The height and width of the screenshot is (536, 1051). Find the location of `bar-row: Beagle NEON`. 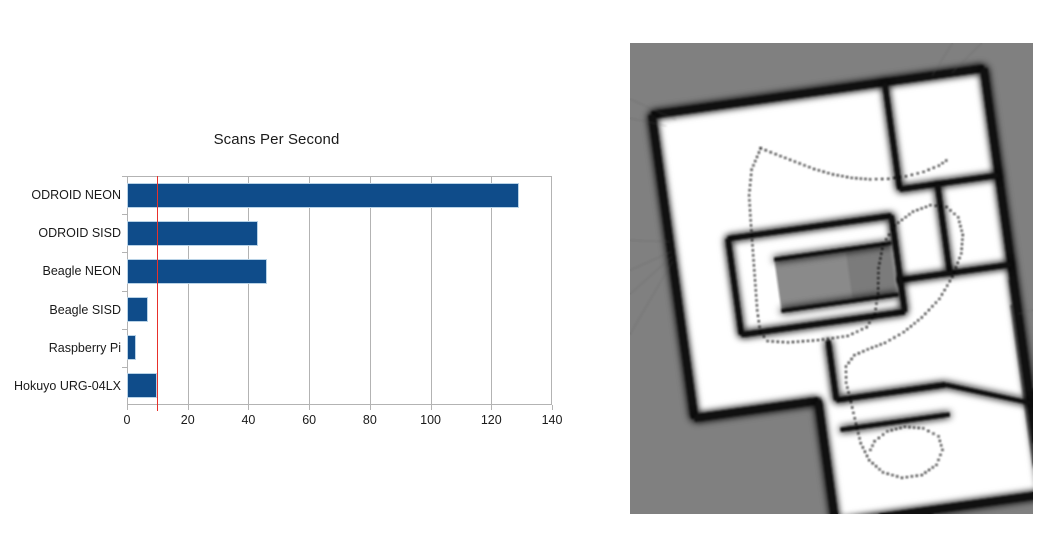

bar-row: Beagle NEON is located at coordinates (297, 271).